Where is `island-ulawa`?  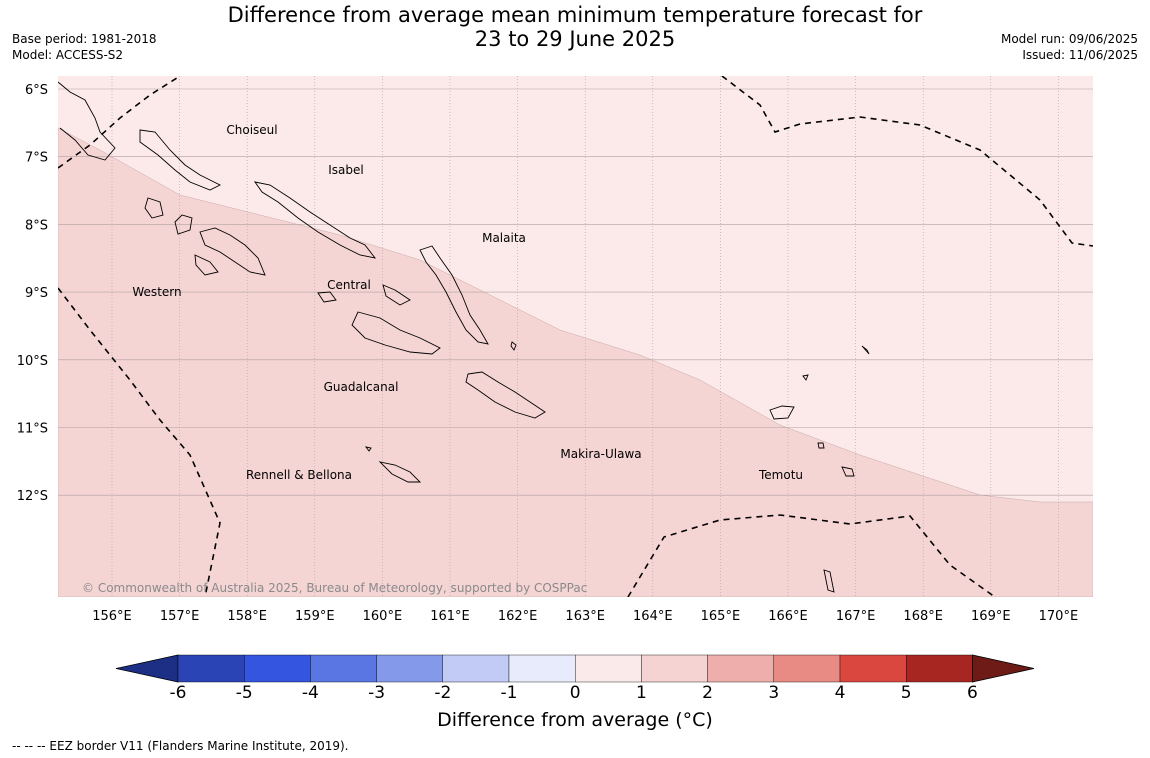 island-ulawa is located at coordinates (513, 346).